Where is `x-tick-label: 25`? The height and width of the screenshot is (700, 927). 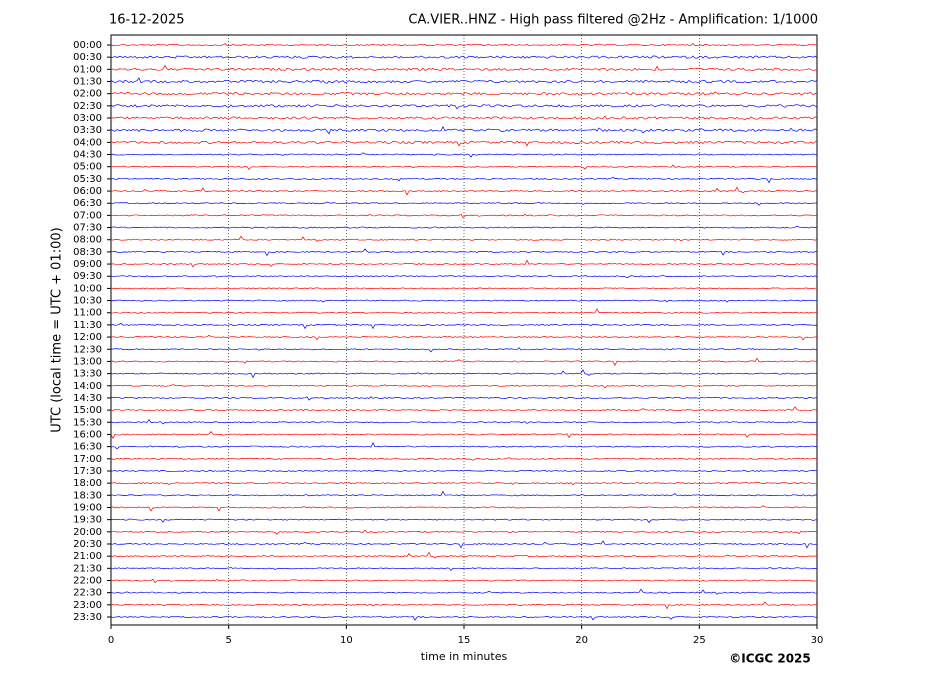
x-tick-label: 25 is located at coordinates (699, 640).